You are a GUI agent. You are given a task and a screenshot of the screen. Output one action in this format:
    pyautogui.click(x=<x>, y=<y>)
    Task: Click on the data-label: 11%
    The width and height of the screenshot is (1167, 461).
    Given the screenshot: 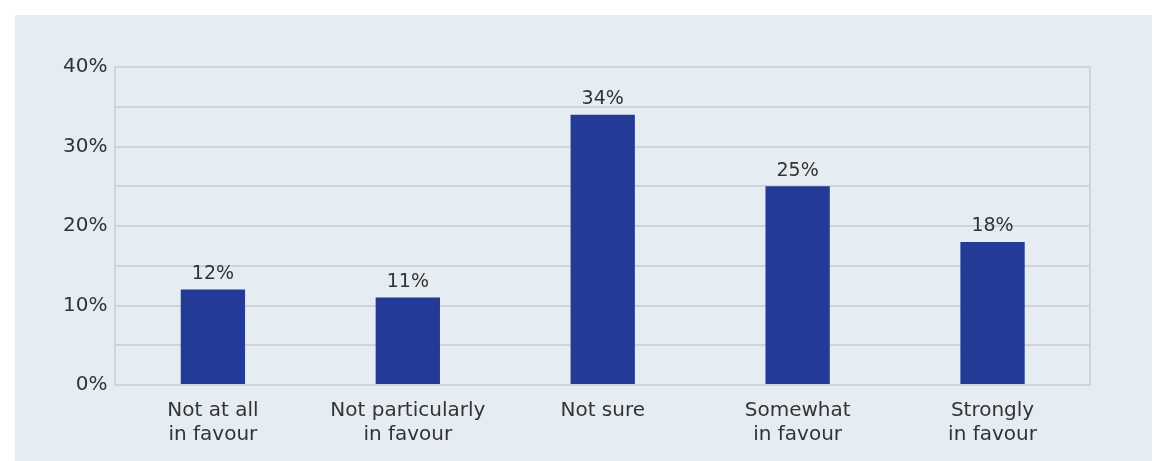 What is the action you would take?
    pyautogui.click(x=407, y=279)
    